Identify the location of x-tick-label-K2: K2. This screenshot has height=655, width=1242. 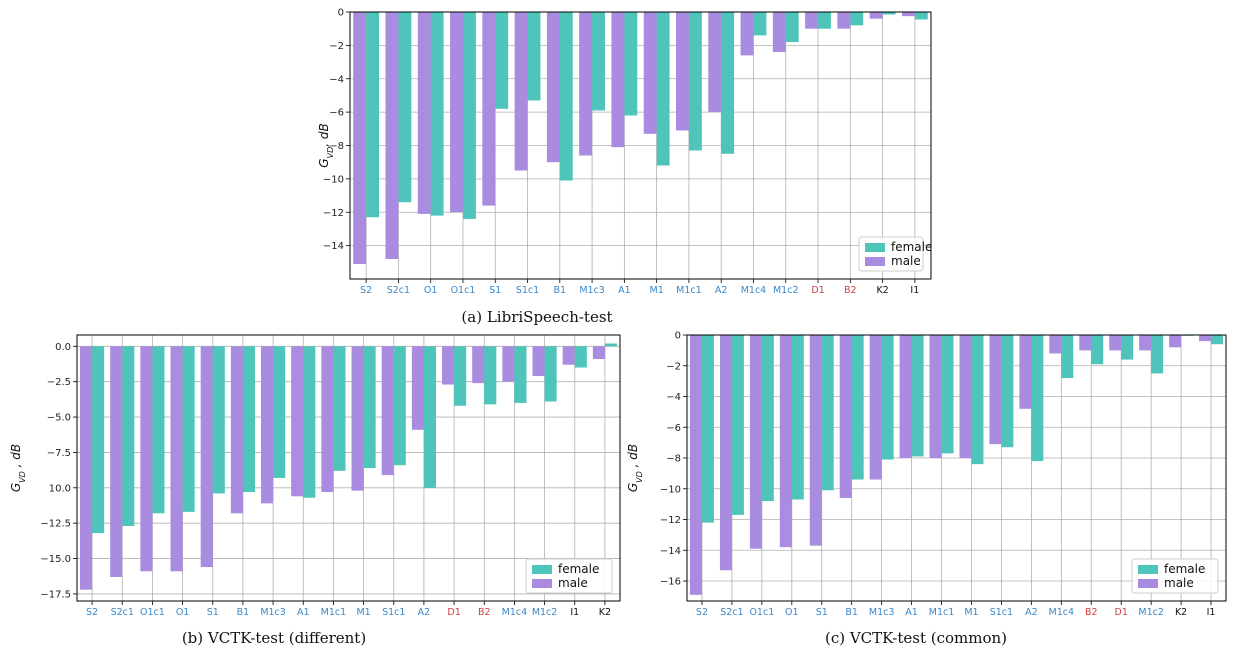
(605, 612).